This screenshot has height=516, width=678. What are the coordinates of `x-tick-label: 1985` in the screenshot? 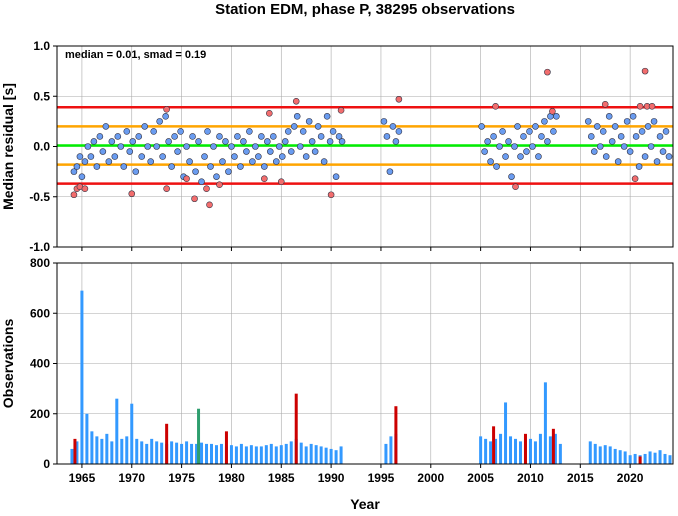 It's located at (281, 478).